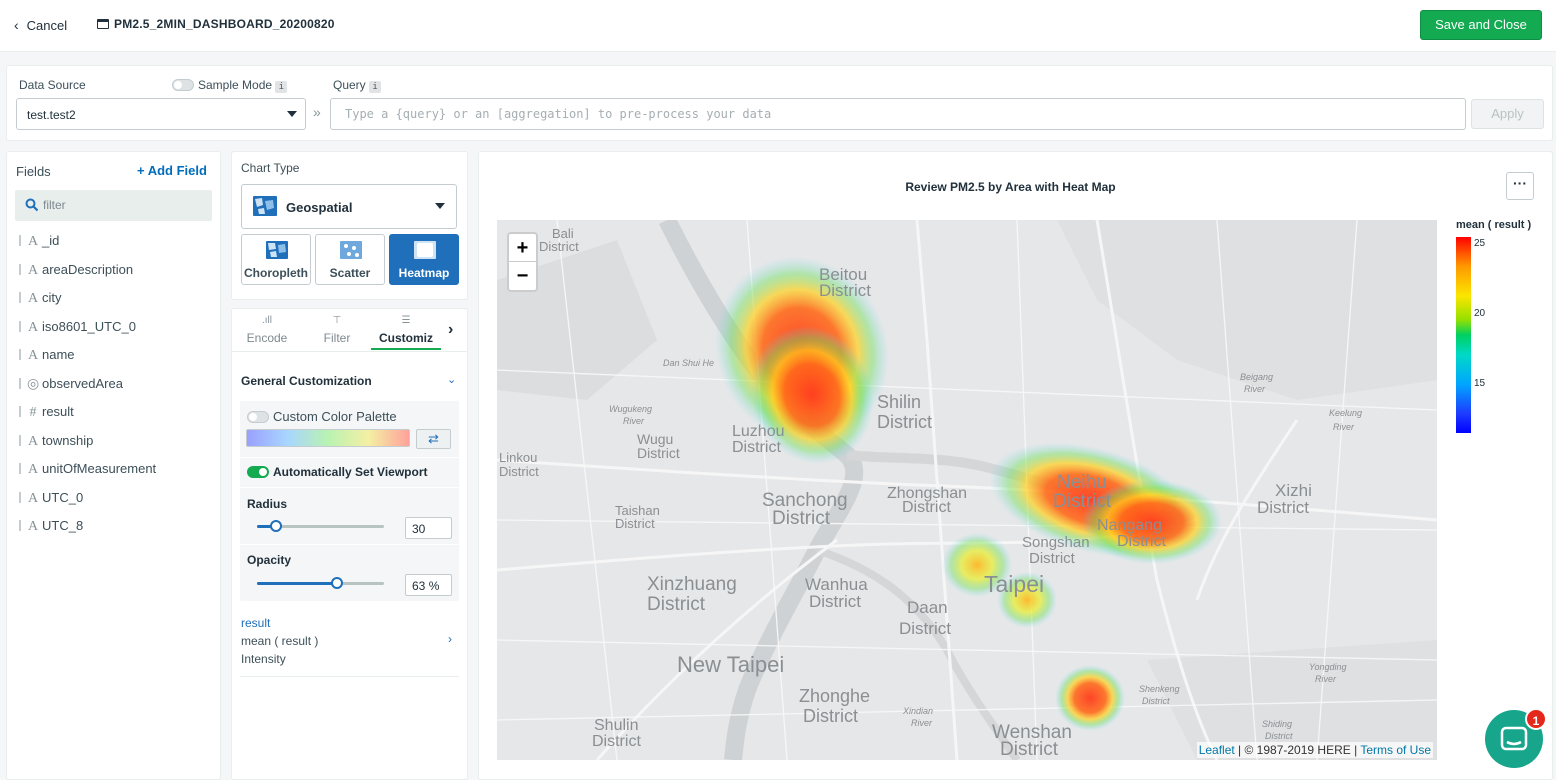  I want to click on swap-palette-button: ⇄, so click(433, 439).